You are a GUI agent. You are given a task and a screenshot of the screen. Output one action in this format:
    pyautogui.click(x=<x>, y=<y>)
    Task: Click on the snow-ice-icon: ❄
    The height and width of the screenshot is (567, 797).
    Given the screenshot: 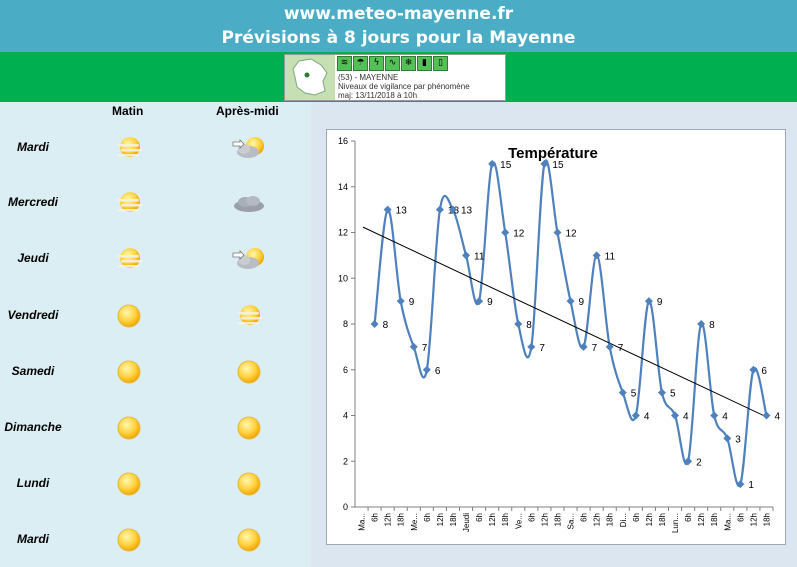 What is the action you would take?
    pyautogui.click(x=408, y=63)
    